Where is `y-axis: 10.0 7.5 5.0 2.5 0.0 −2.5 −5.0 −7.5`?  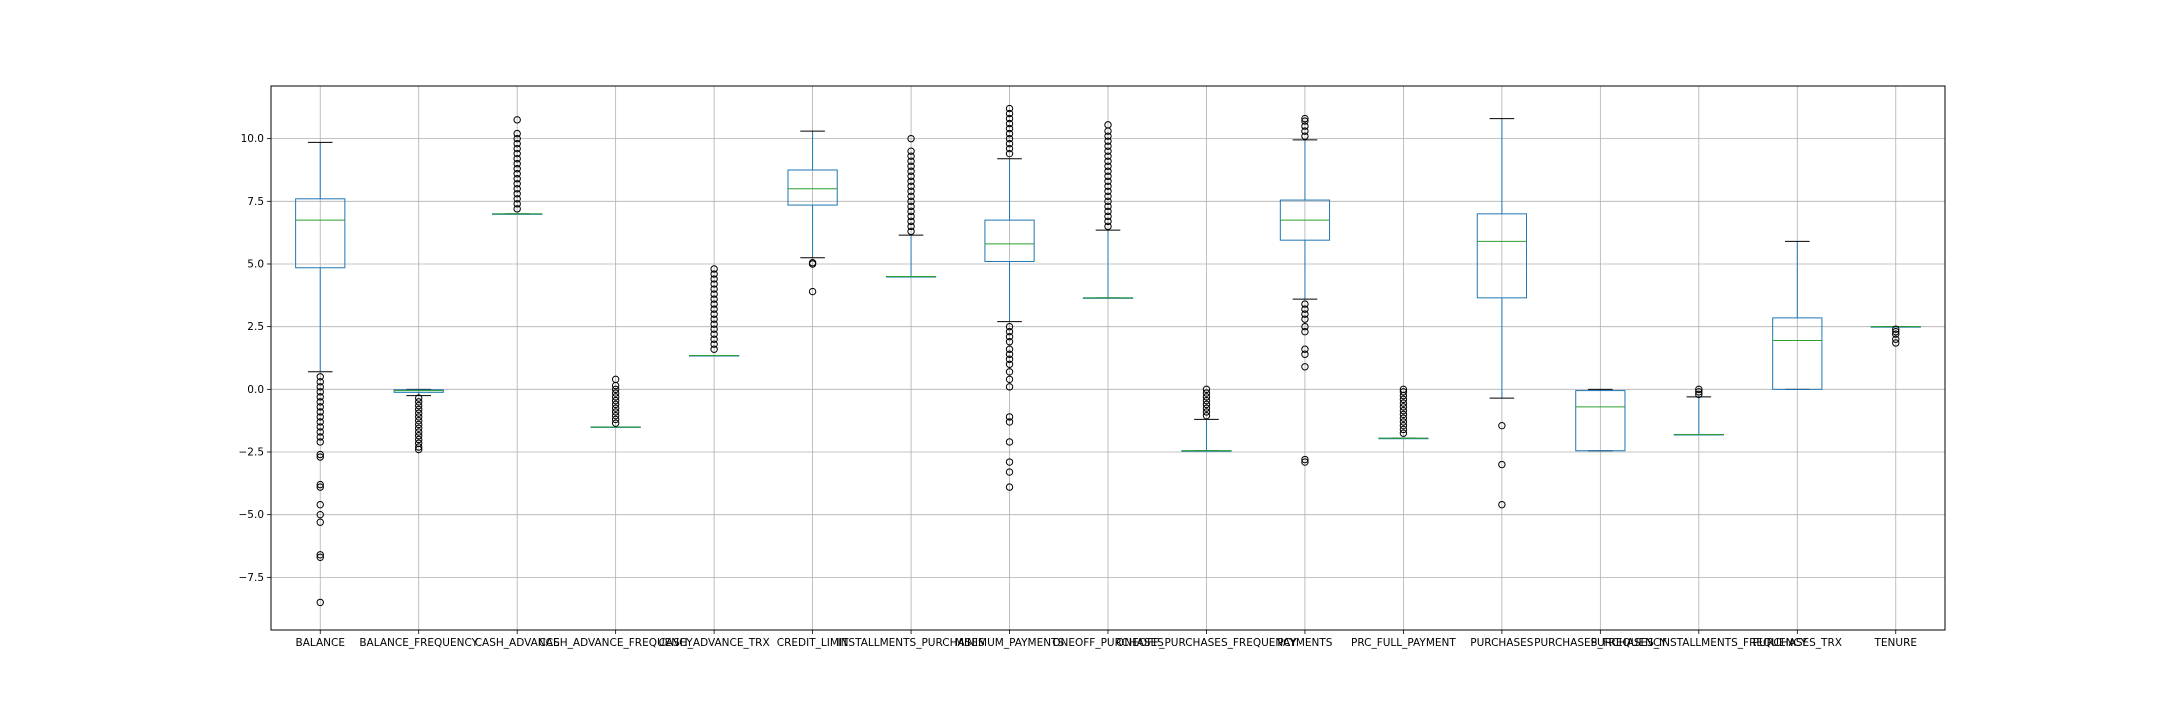
y-axis: 10.0 7.5 5.0 2.5 0.0 −2.5 −5.0 −7.5 is located at coordinates (255, 358).